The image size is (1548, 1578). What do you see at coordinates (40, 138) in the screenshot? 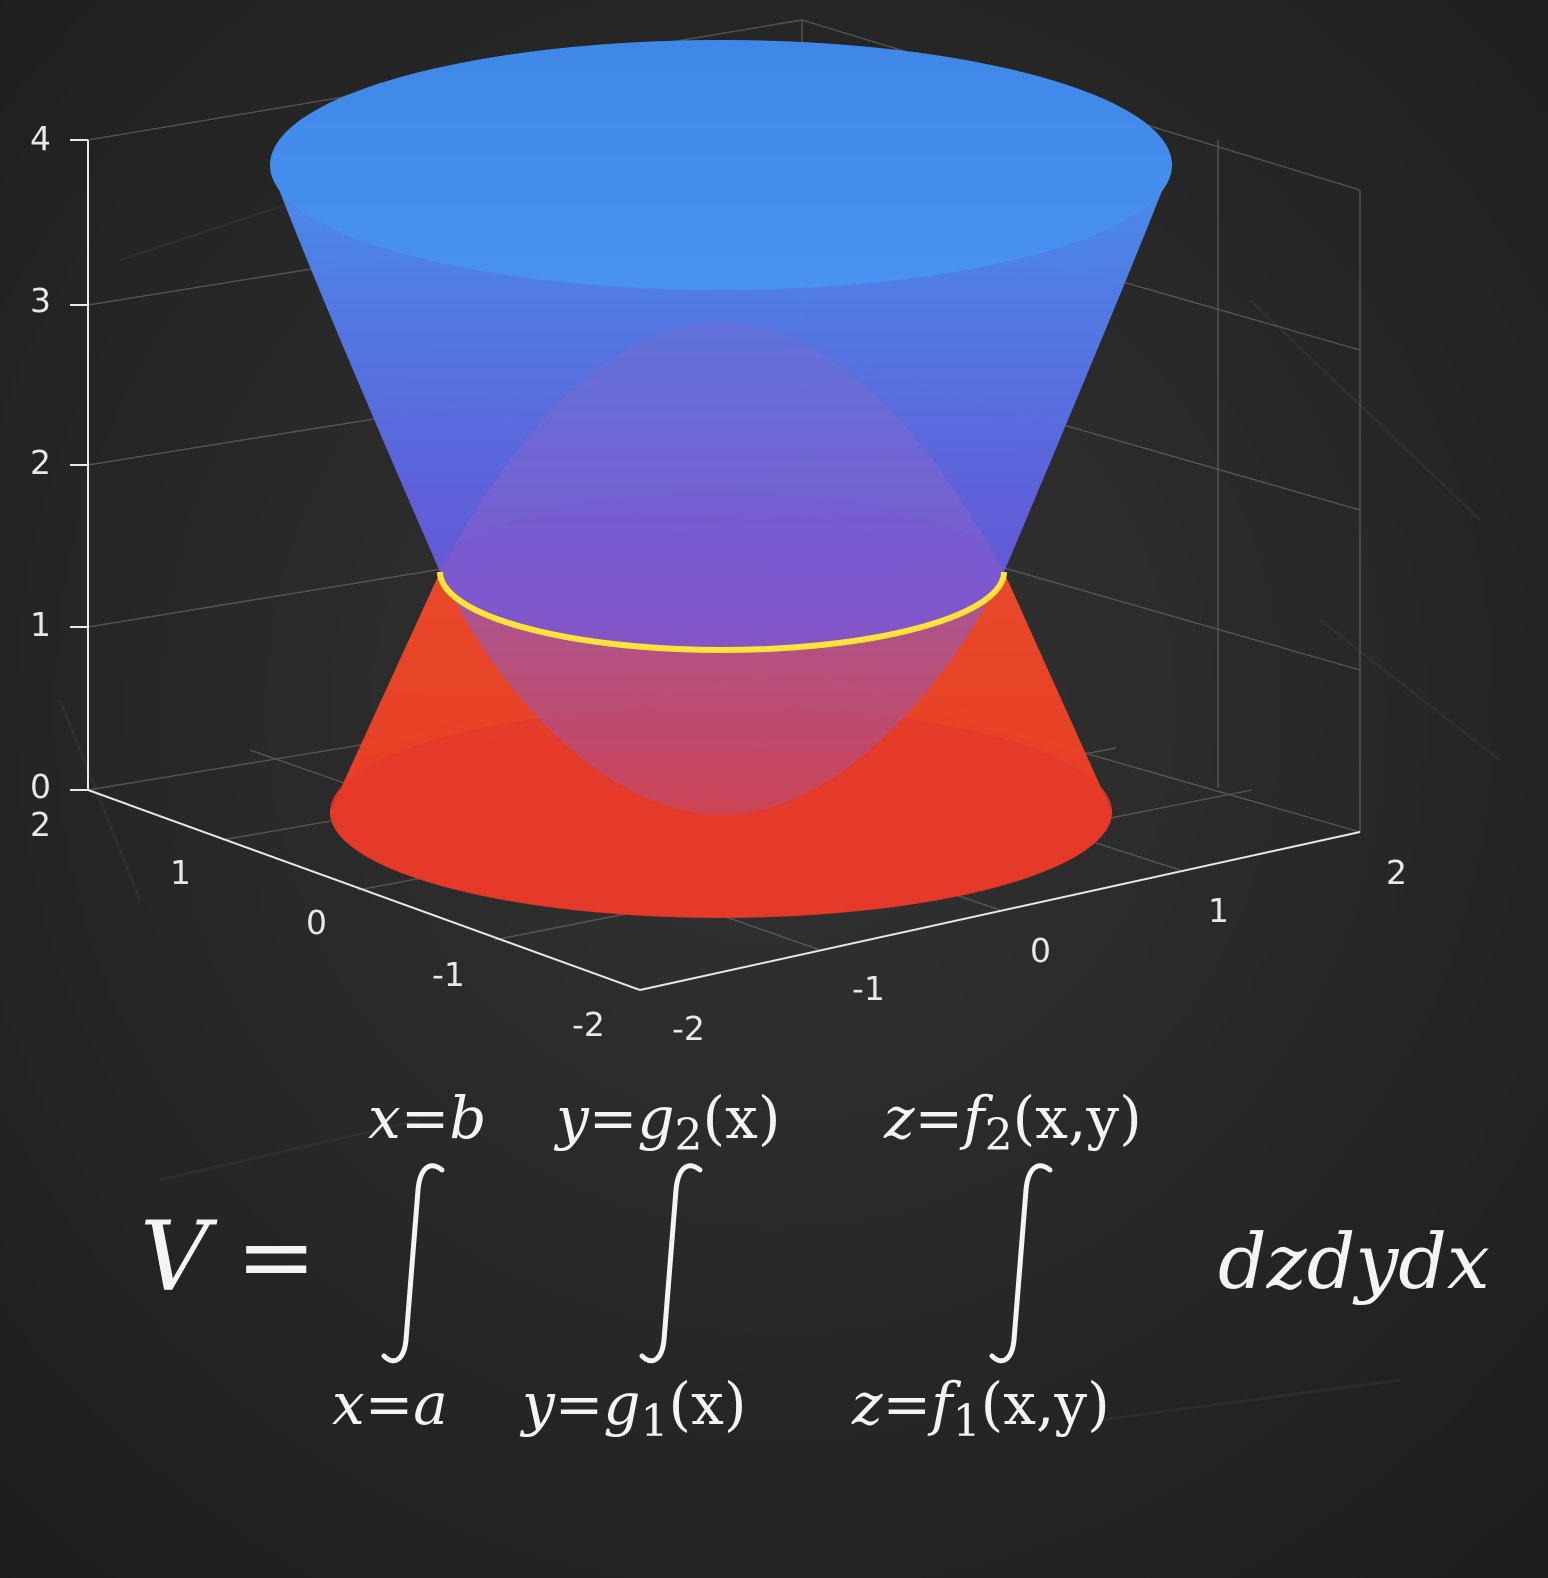
I see `z-tick: 4` at bounding box center [40, 138].